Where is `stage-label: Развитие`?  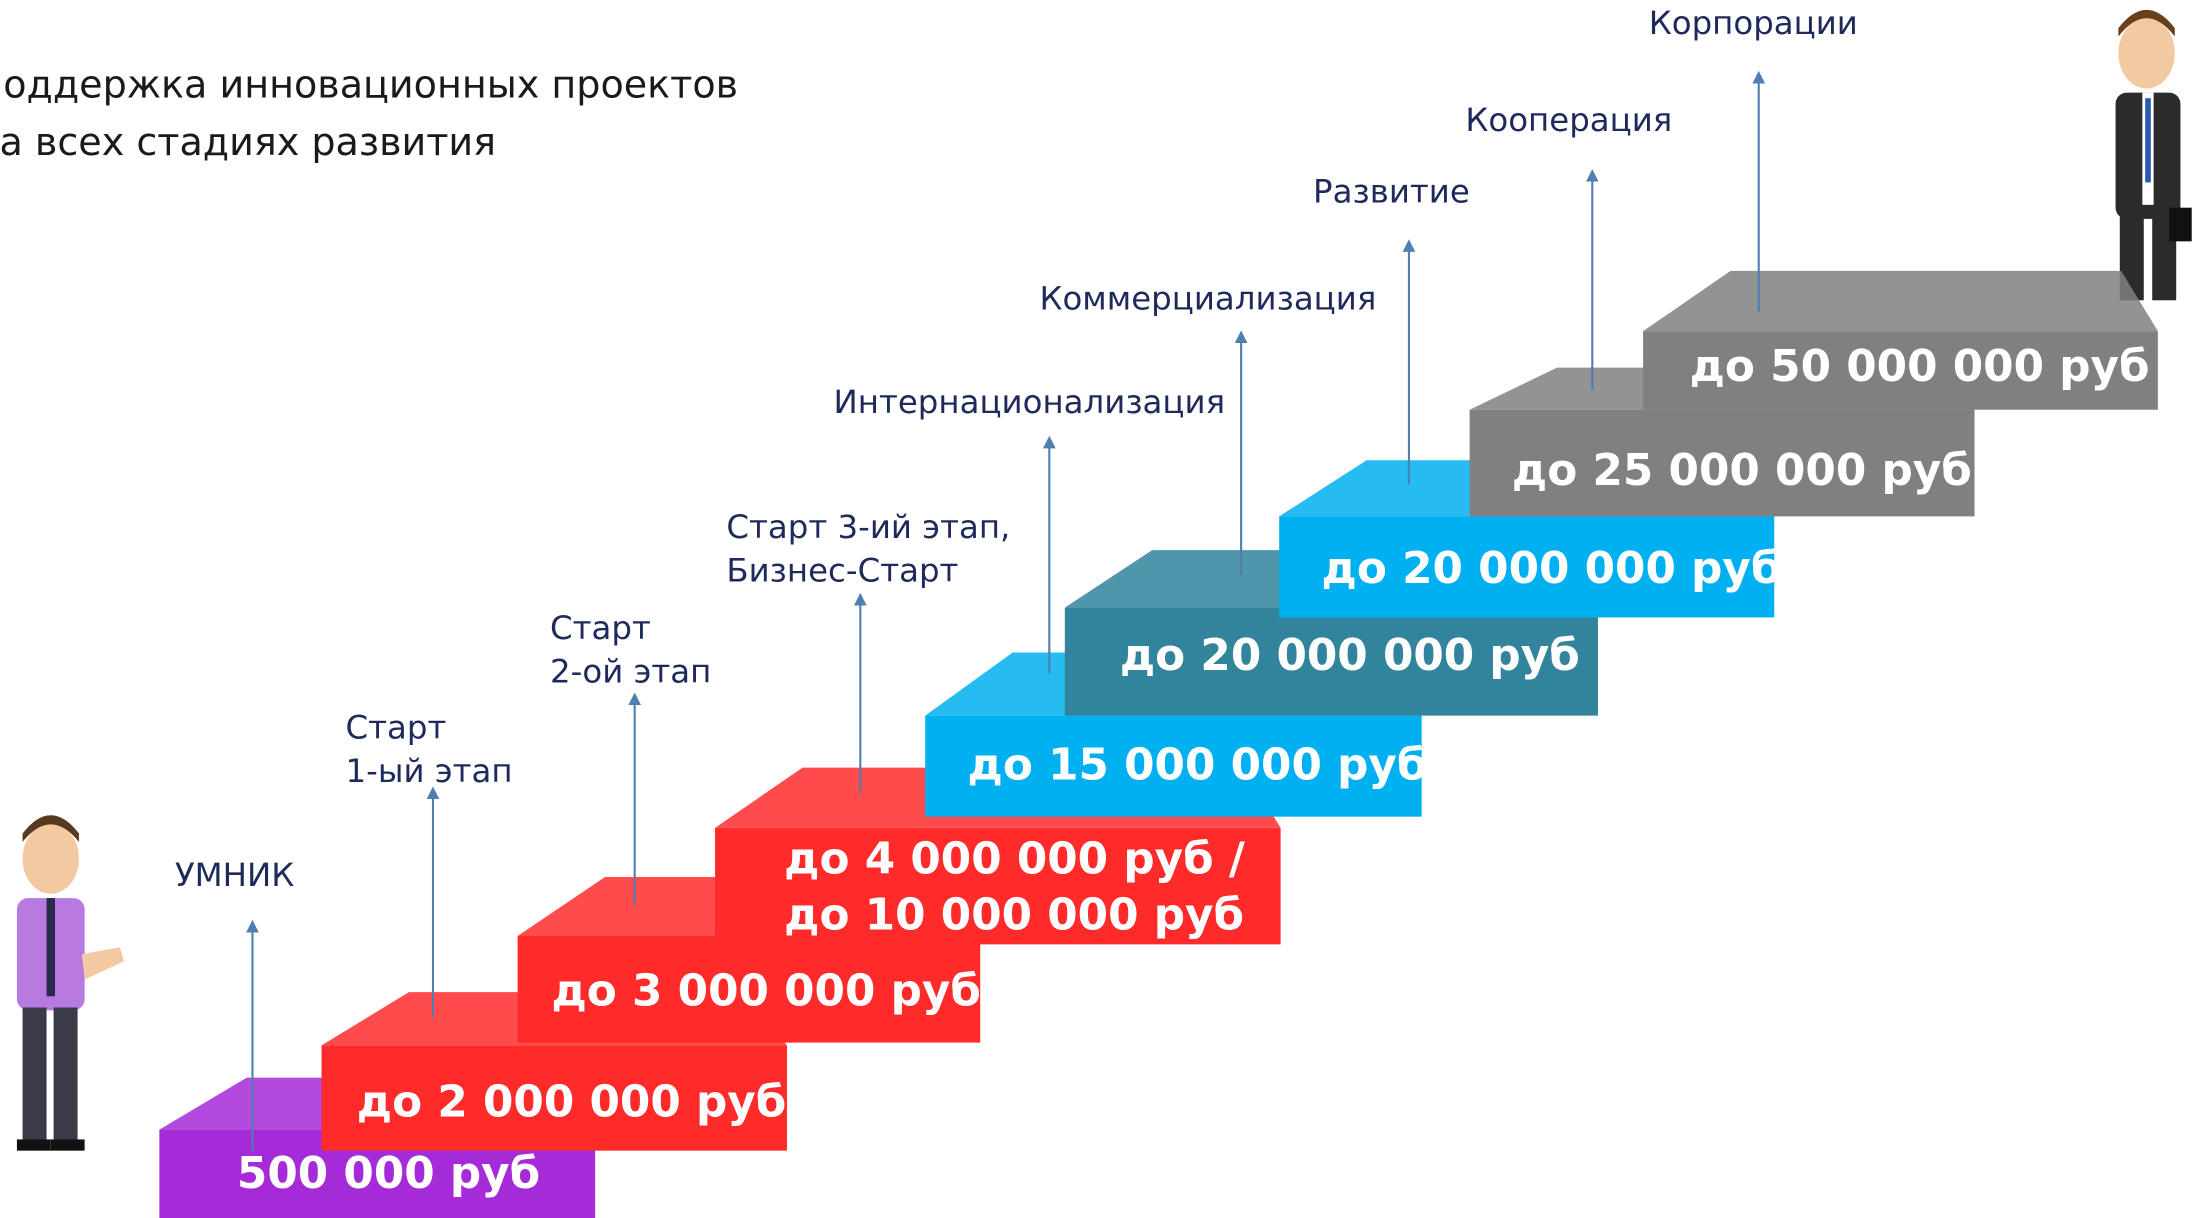 stage-label: Развитие is located at coordinates (1391, 192).